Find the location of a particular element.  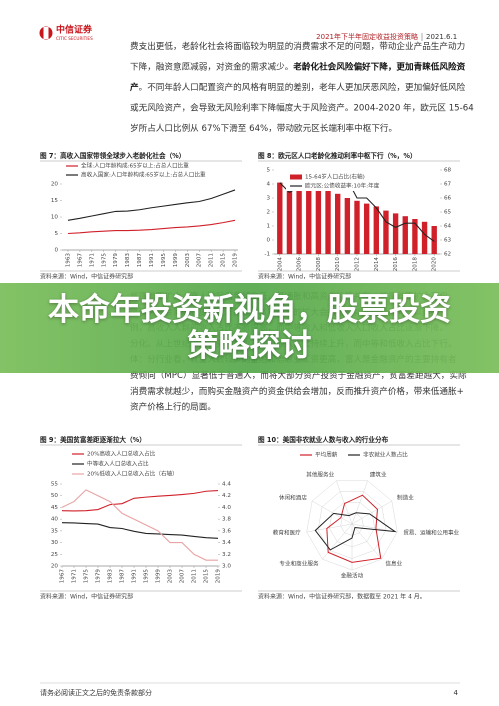

x-tick-label: 2016 is located at coordinates (396, 264).